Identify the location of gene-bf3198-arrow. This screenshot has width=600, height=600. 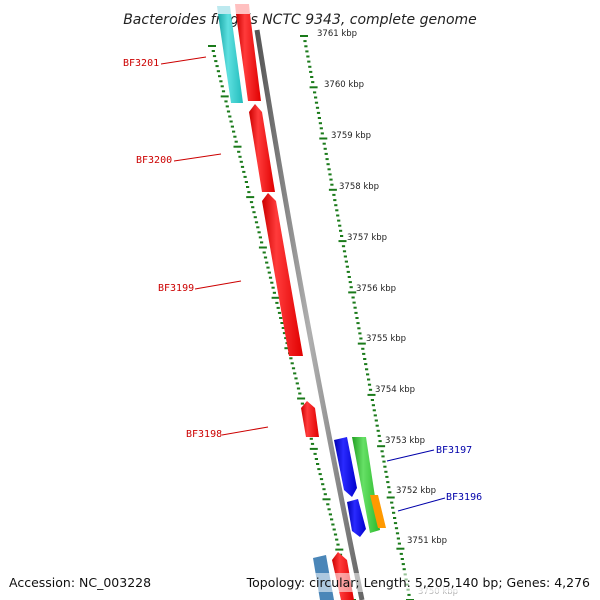
(310, 419).